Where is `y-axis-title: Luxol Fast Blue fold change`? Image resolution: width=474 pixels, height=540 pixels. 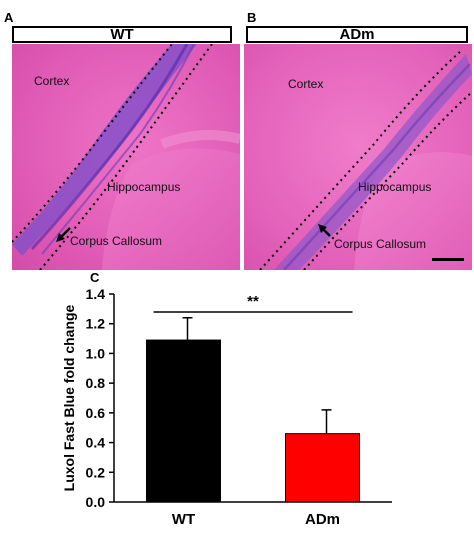 y-axis-title: Luxol Fast Blue fold change is located at coordinates (69, 397).